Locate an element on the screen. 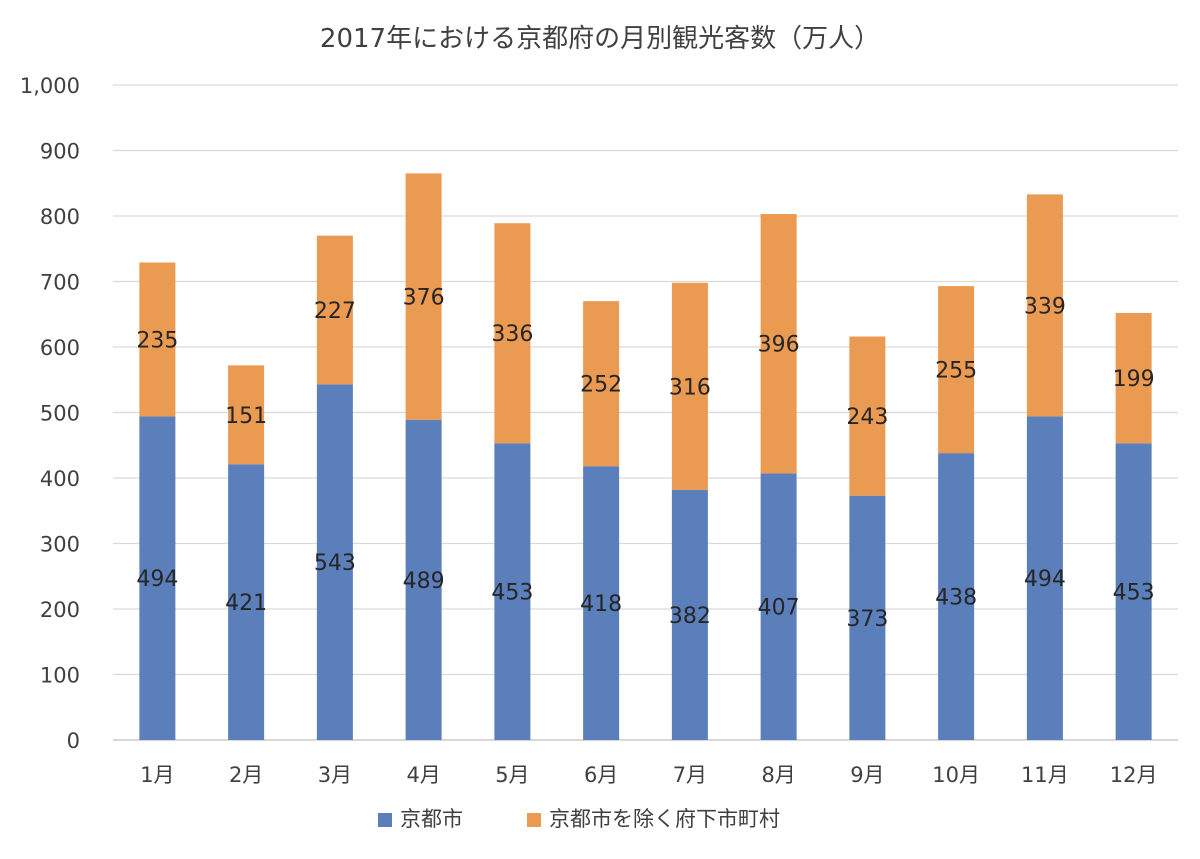 The height and width of the screenshot is (859, 1200). legend: 京都市 京都市を除く府下市町村 is located at coordinates (579, 819).